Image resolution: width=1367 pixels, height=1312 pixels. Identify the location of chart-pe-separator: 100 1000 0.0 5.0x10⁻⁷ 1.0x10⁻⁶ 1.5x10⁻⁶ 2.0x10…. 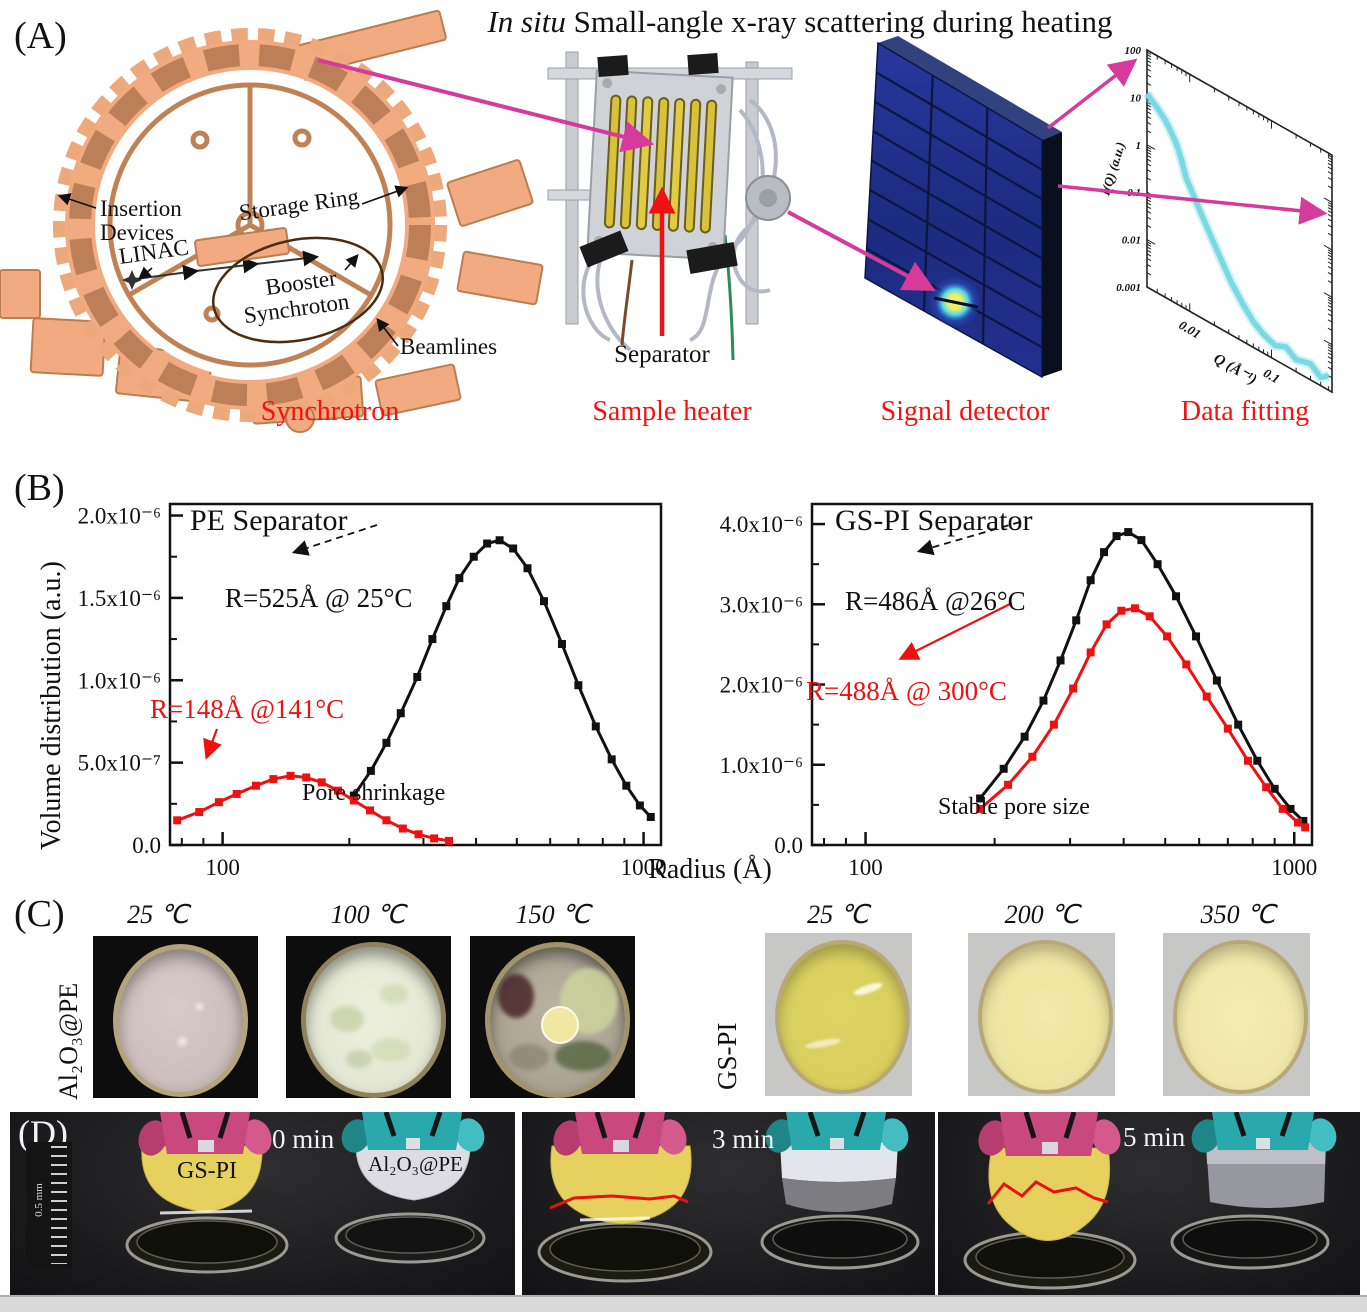
(372, 691).